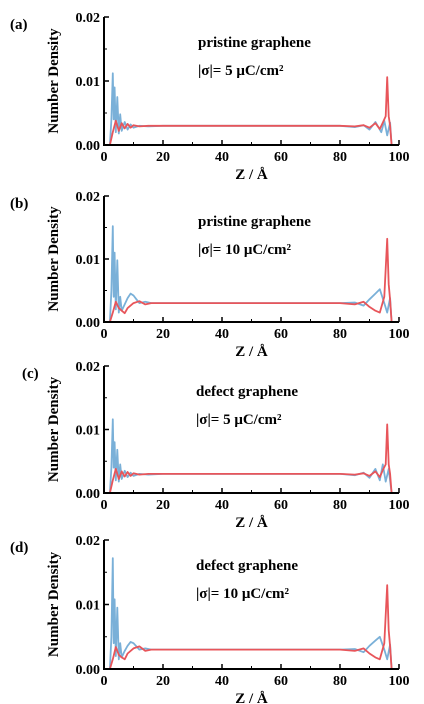 The width and height of the screenshot is (424, 704). I want to click on panel-label: (a), so click(19, 25).